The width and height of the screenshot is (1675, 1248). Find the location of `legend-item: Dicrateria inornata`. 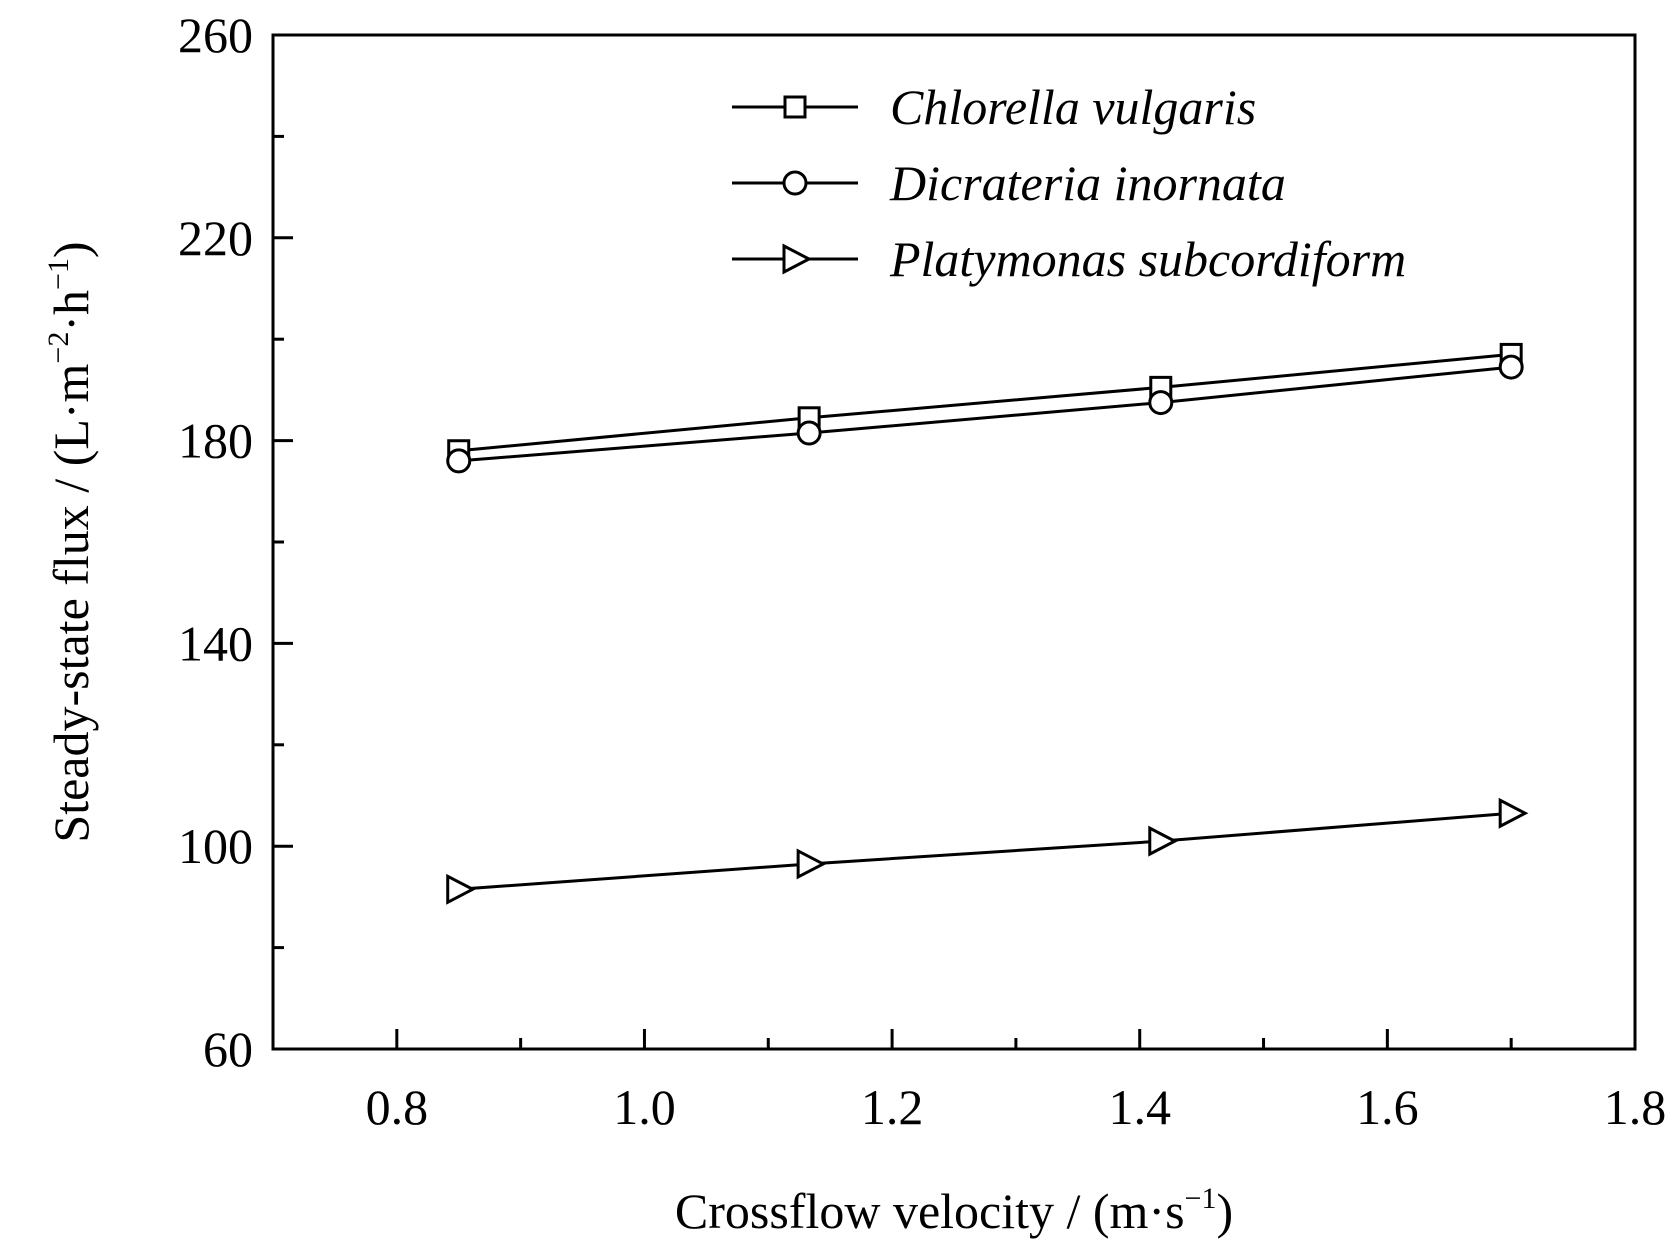

legend-item: Dicrateria inornata is located at coordinates (1009, 183).